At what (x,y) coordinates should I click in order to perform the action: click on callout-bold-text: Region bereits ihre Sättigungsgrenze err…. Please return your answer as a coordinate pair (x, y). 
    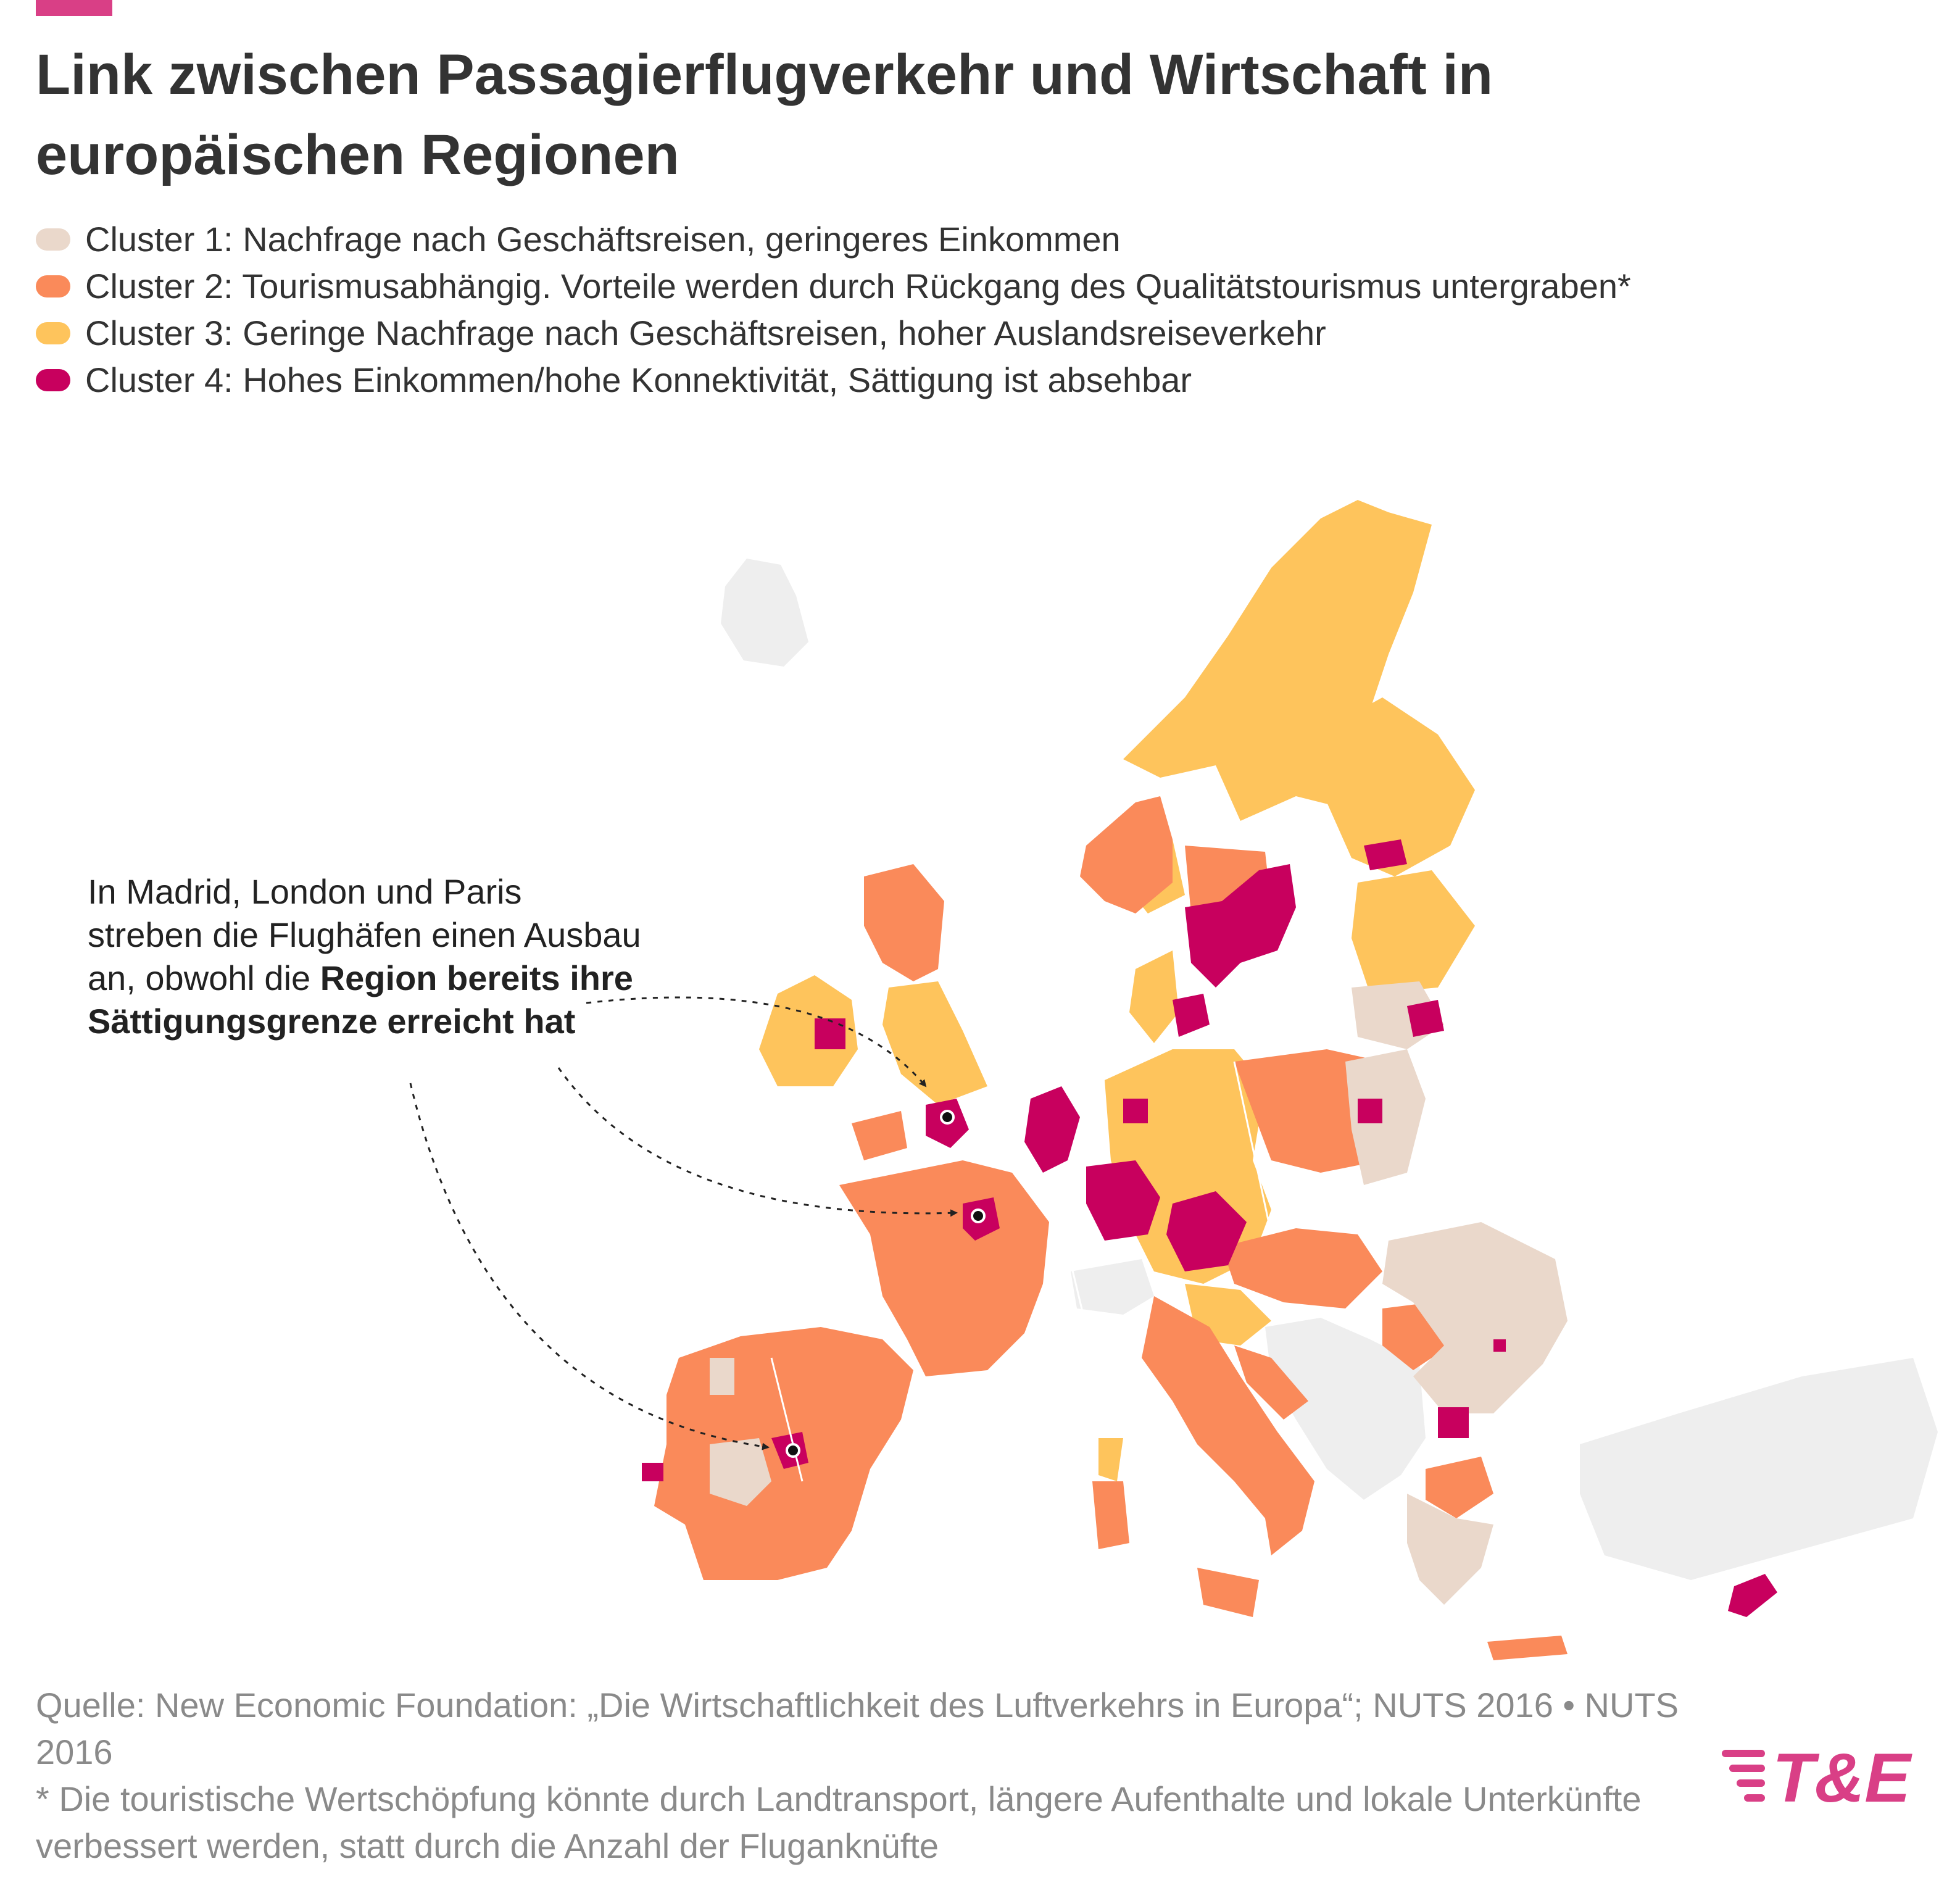
    Looking at the image, I should click on (360, 1000).